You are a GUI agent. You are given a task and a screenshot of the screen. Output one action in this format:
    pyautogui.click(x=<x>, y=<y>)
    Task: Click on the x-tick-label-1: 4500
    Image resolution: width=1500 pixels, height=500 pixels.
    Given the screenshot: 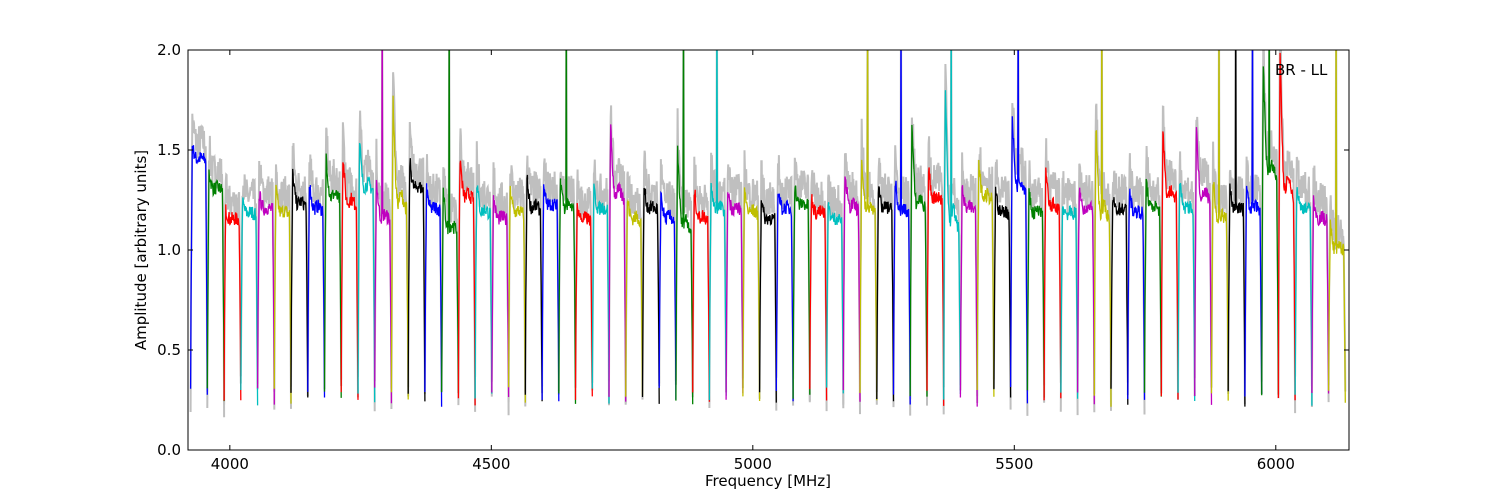 What is the action you would take?
    pyautogui.click(x=491, y=464)
    